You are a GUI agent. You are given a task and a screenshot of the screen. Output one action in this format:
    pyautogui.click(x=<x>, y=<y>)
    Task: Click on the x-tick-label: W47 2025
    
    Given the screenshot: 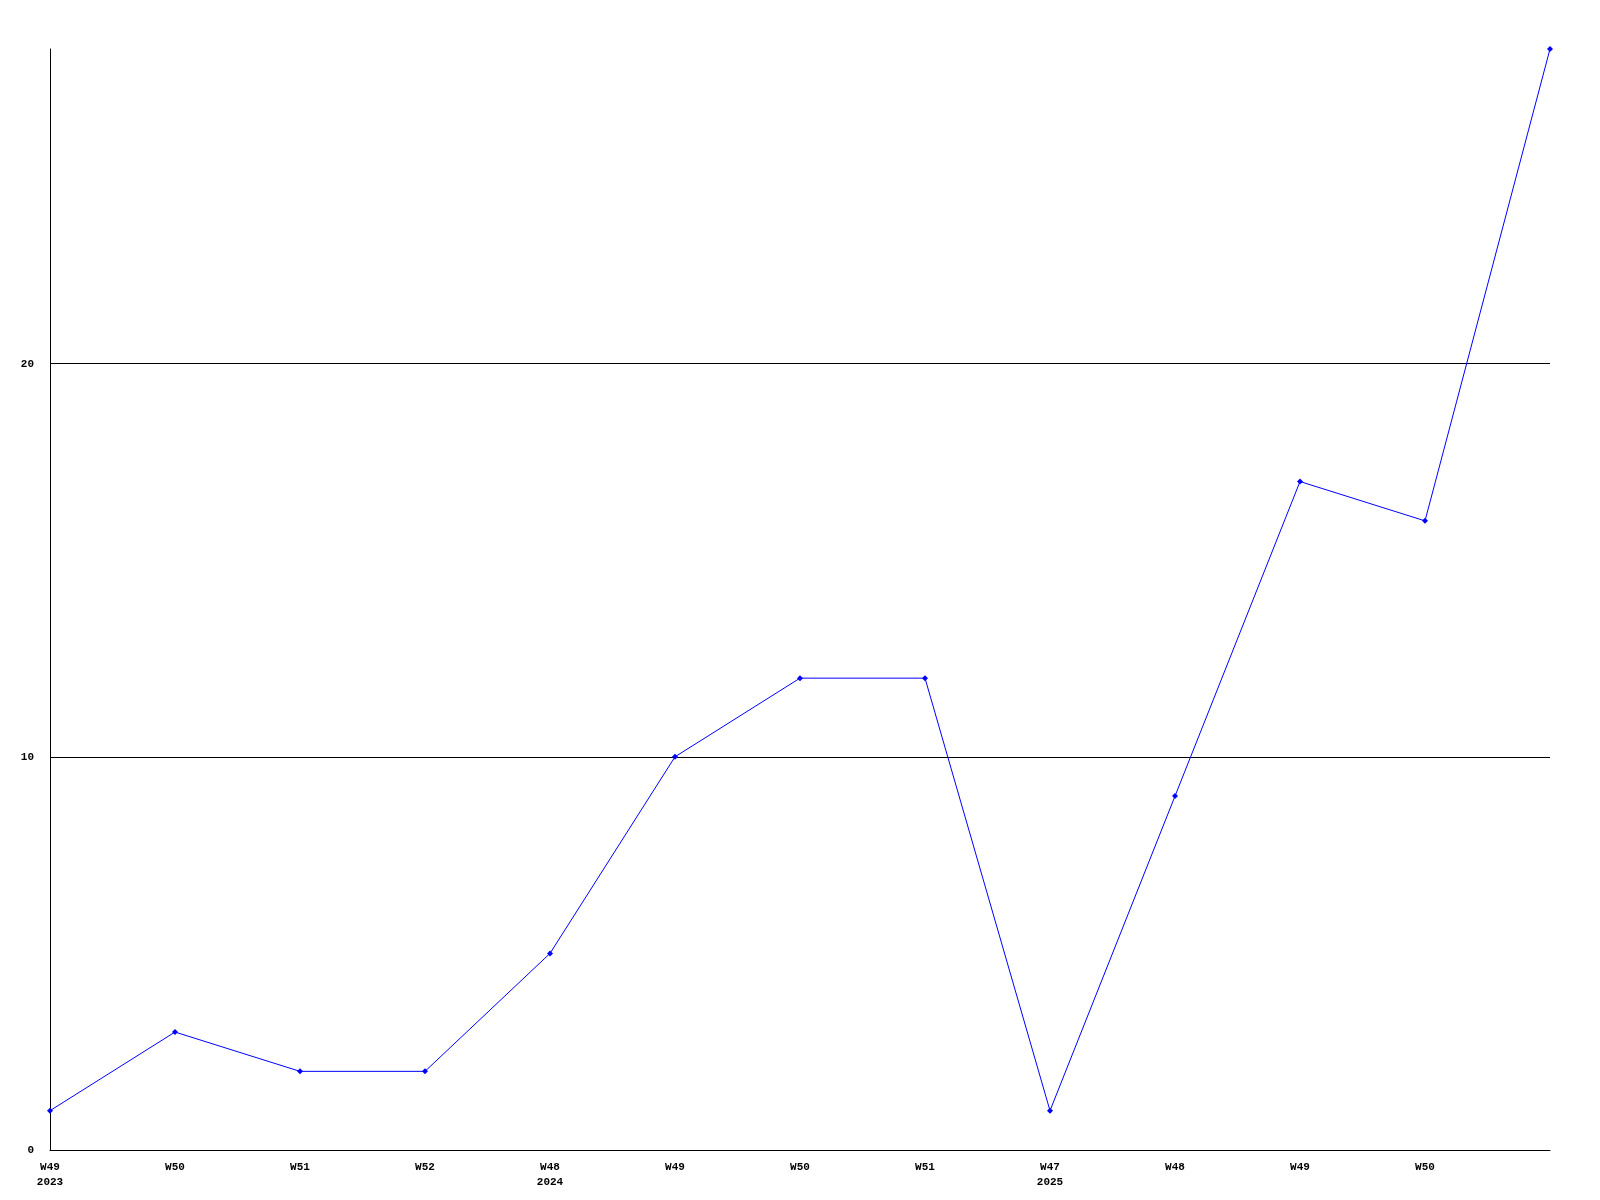 What is the action you would take?
    pyautogui.click(x=1050, y=1174)
    